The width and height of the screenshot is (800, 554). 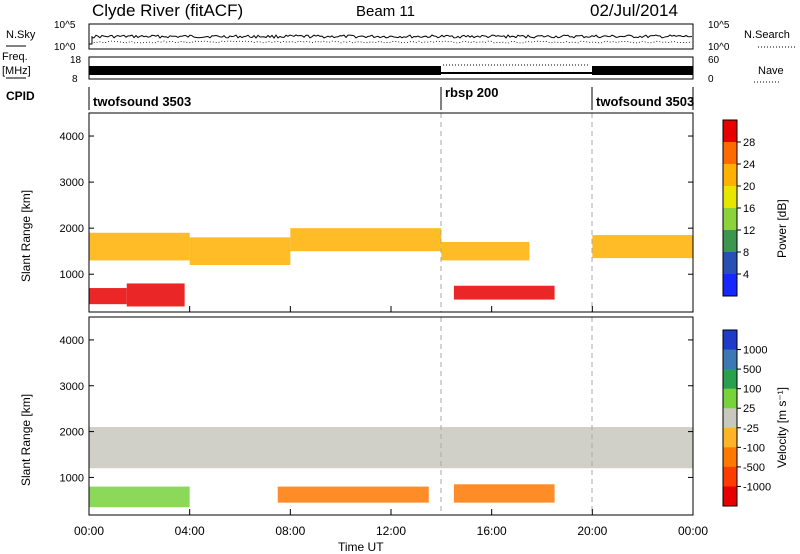 I want to click on velocity-colorbar-label: Velocity [m s⁻¹], so click(x=782, y=427).